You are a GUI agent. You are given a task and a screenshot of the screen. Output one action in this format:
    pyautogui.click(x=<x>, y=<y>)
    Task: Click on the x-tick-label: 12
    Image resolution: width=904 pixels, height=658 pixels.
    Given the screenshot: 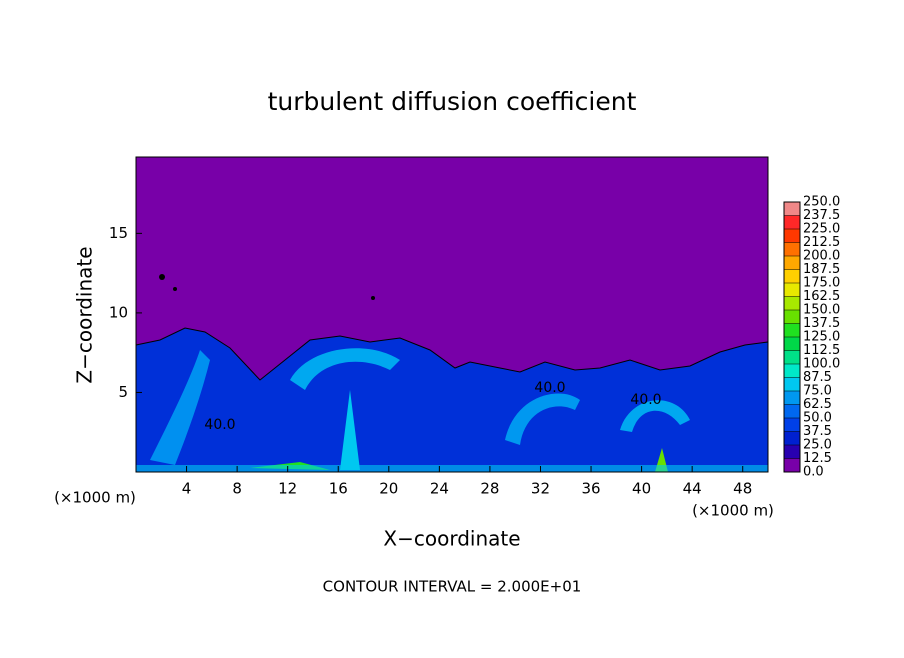 What is the action you would take?
    pyautogui.click(x=287, y=489)
    